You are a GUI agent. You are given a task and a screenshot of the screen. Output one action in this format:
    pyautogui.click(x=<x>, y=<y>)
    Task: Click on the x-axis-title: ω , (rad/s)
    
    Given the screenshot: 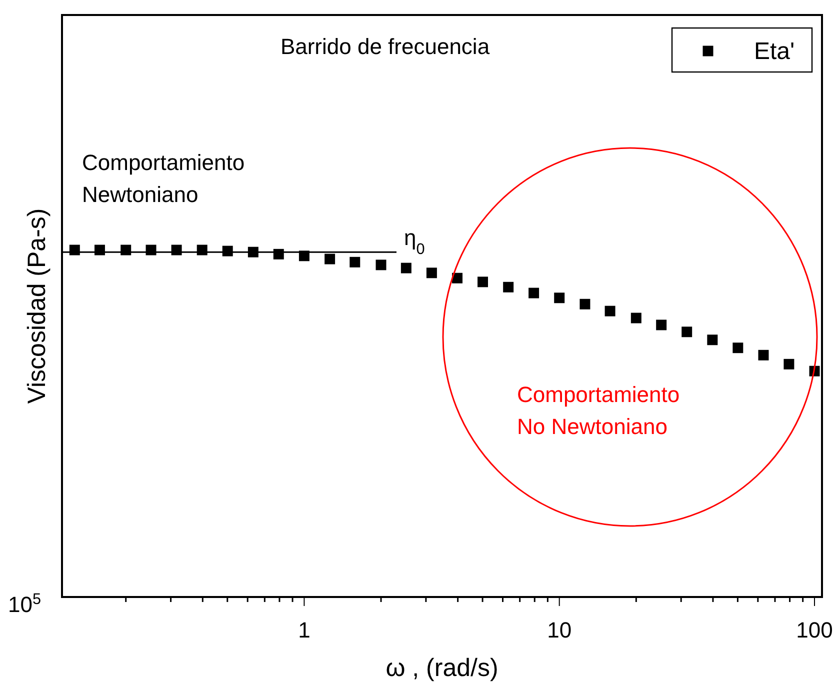 What is the action you would take?
    pyautogui.click(x=442, y=668)
    